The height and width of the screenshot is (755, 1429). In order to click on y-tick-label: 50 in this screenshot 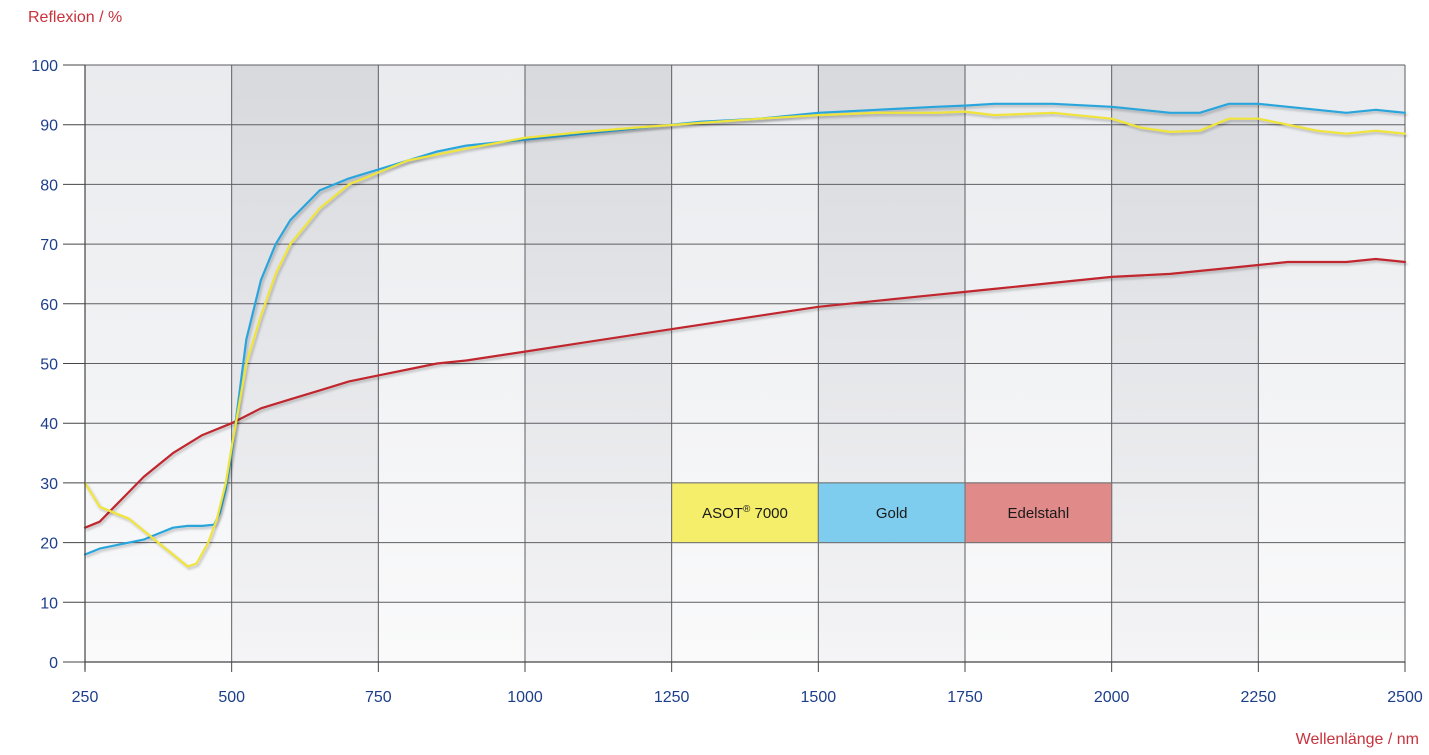, I will do `click(49, 365)`.